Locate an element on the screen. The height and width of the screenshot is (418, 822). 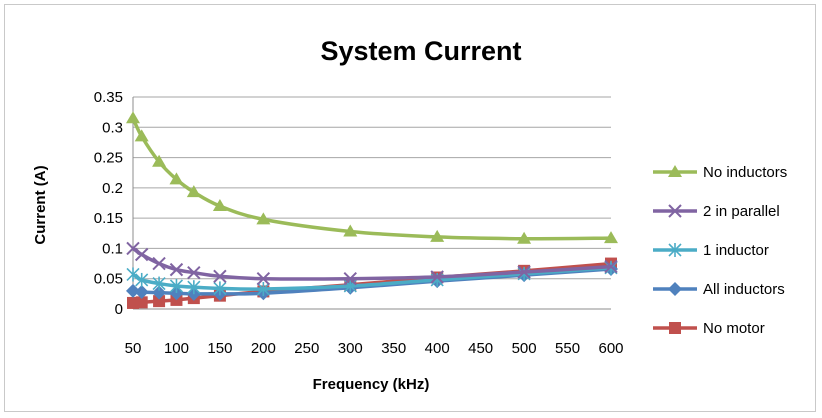
chart-title: System Current is located at coordinates (420, 51).